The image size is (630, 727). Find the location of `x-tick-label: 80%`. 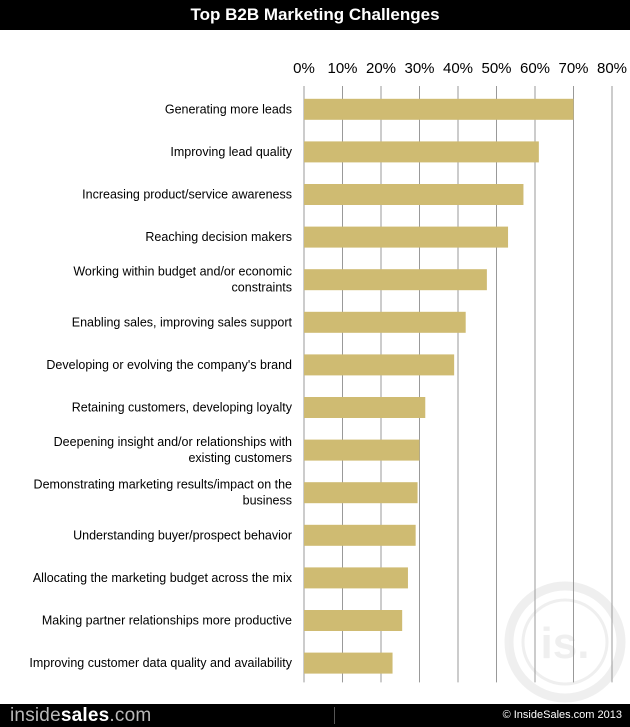

x-tick-label: 80% is located at coordinates (612, 68).